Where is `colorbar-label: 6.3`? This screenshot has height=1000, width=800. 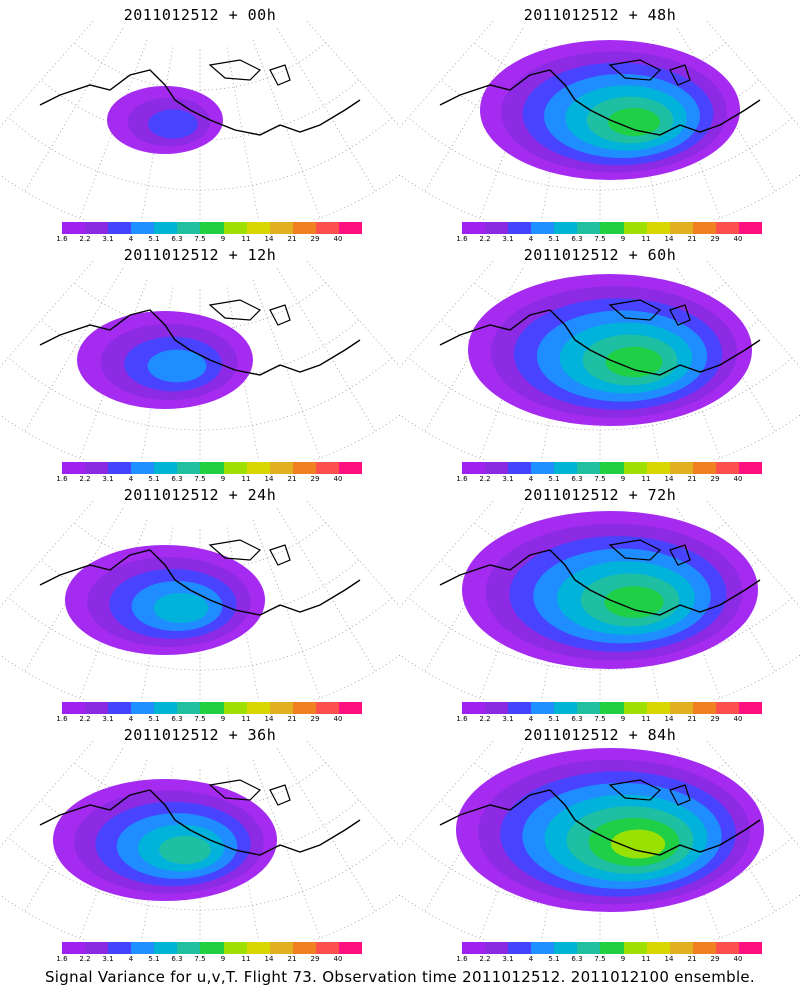 colorbar-label: 6.3 is located at coordinates (177, 959).